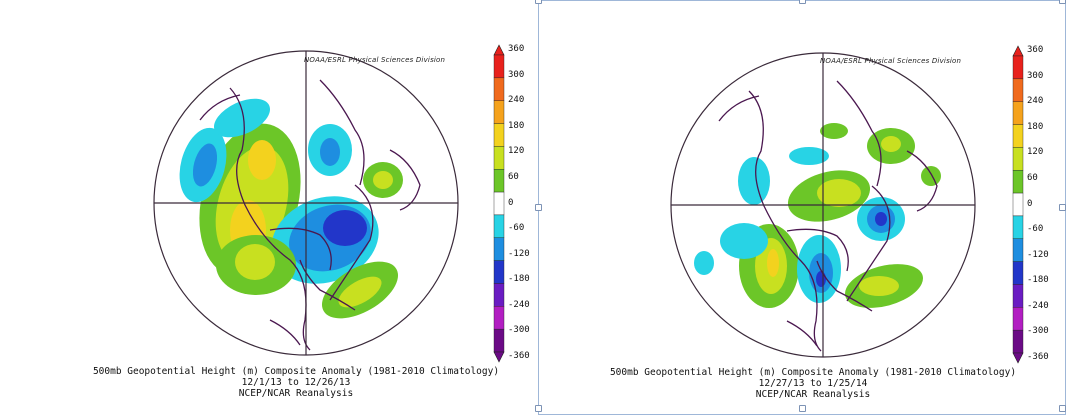  What do you see at coordinates (538, 207) in the screenshot?
I see `resize-handle-left` at bounding box center [538, 207].